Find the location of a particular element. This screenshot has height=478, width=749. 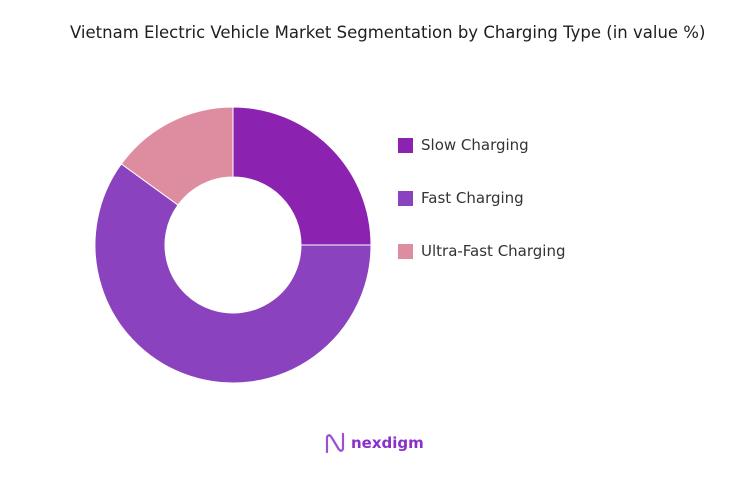

legend-label: Fast Charging is located at coordinates (472, 198).